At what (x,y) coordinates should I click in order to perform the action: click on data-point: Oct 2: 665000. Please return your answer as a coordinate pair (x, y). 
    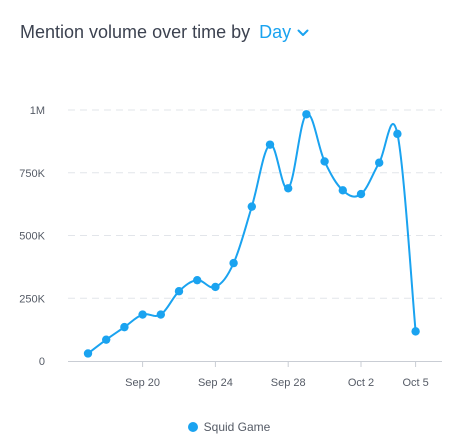
    Looking at the image, I should click on (361, 194).